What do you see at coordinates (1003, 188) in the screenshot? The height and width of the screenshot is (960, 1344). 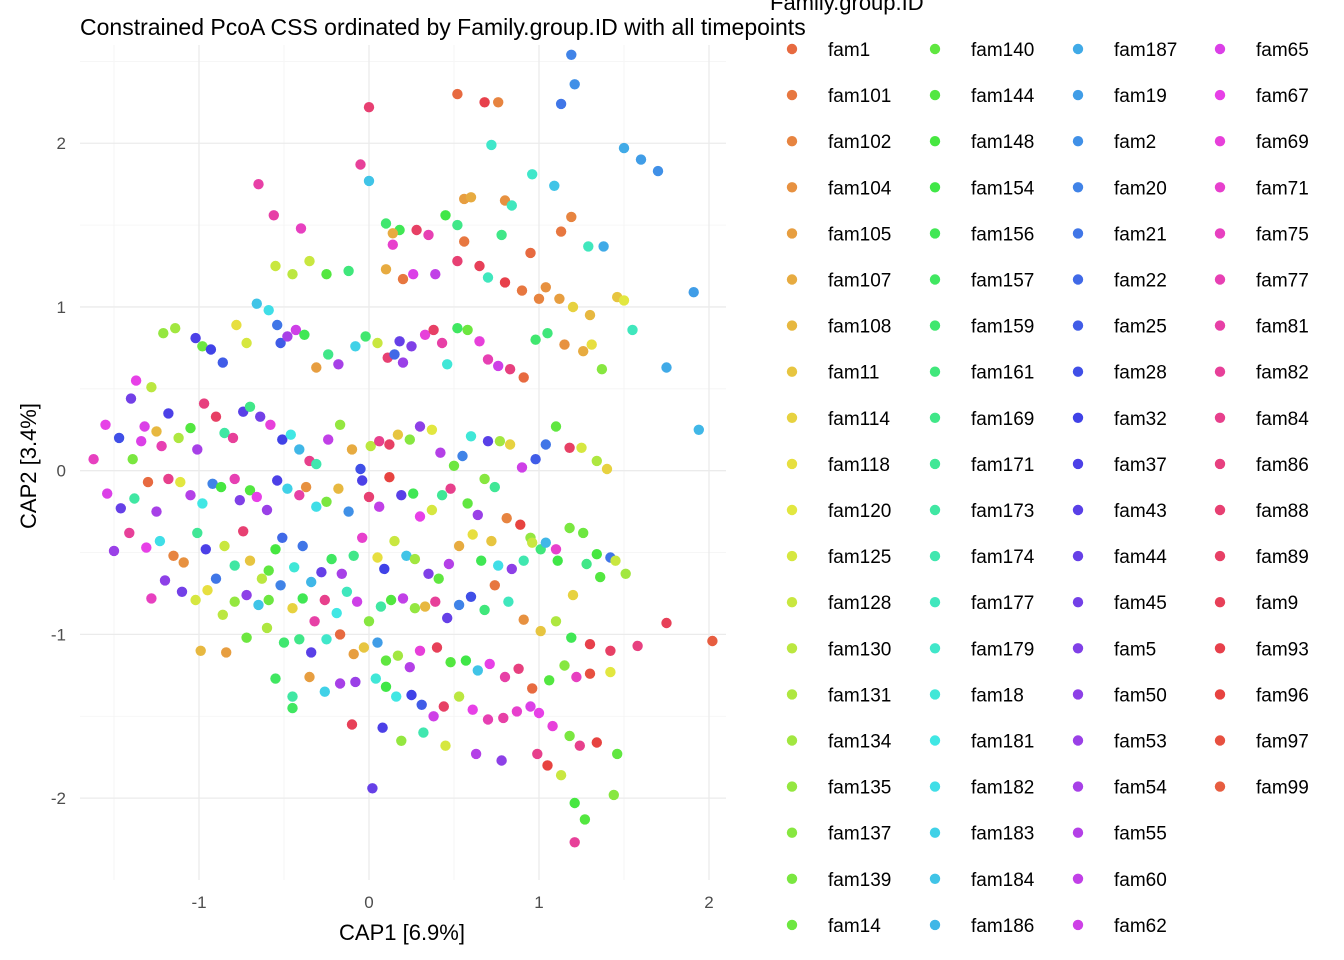 I see `legend-label: fam154` at bounding box center [1003, 188].